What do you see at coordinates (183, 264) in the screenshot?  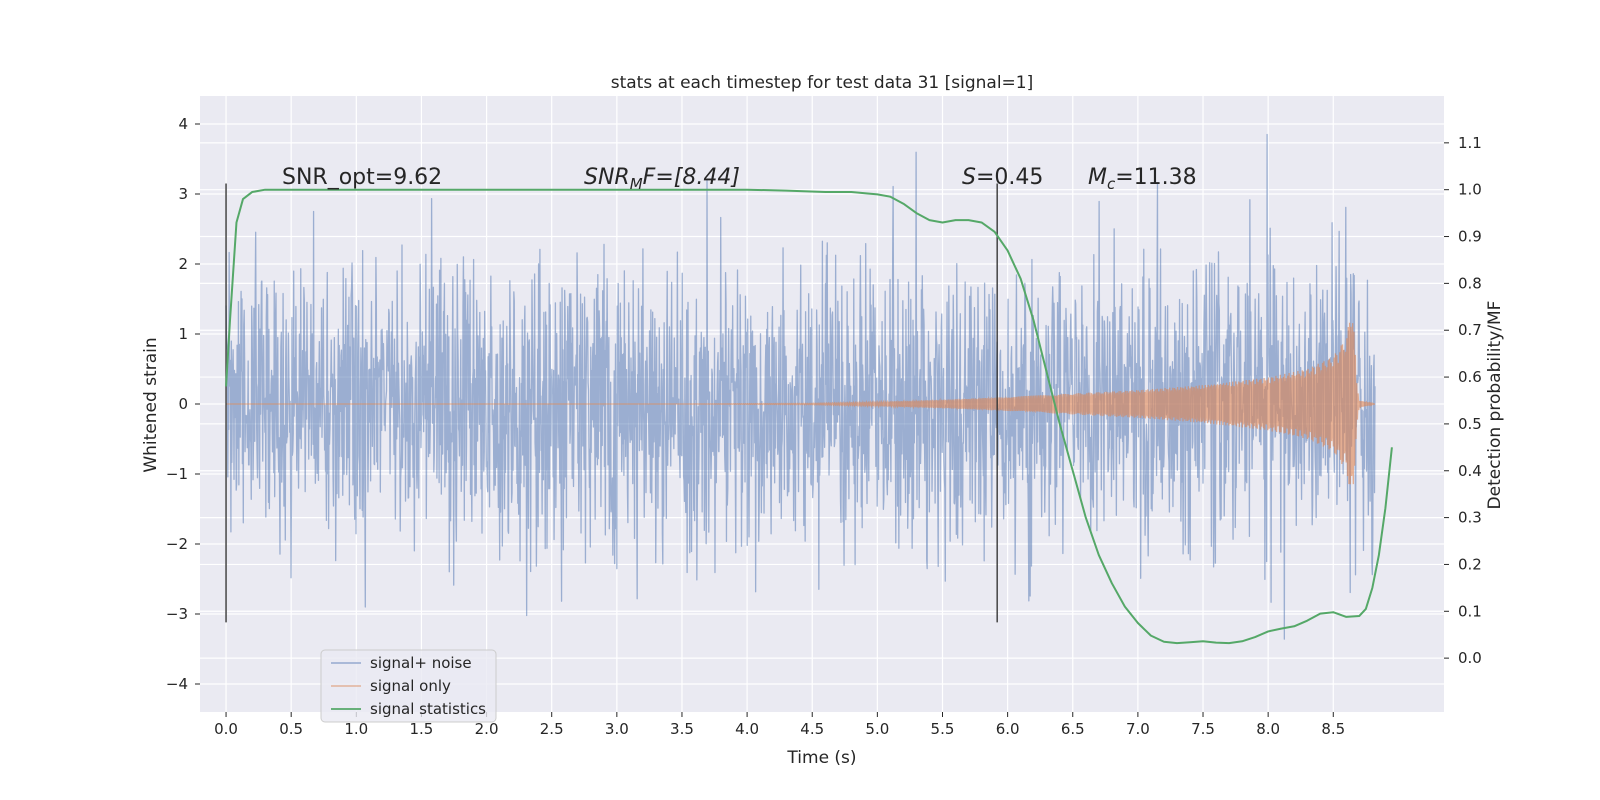 I see `y-tick-label-2: 2` at bounding box center [183, 264].